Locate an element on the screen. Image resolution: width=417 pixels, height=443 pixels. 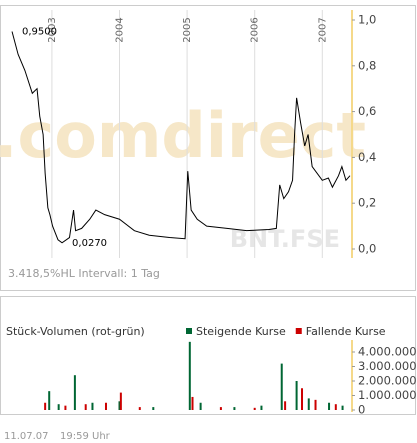
volume-title: Stück-Volumen (rot-grün) is located at coordinates (75, 331).